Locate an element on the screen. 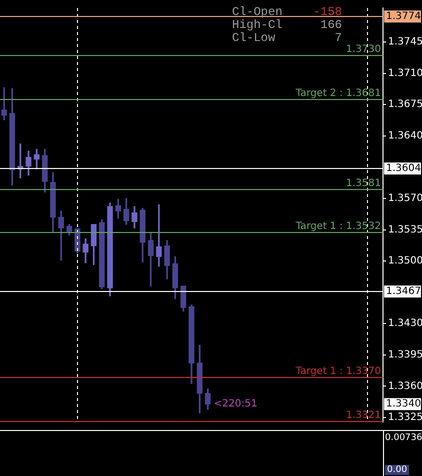  annotation: Cl-Low is located at coordinates (254, 38).